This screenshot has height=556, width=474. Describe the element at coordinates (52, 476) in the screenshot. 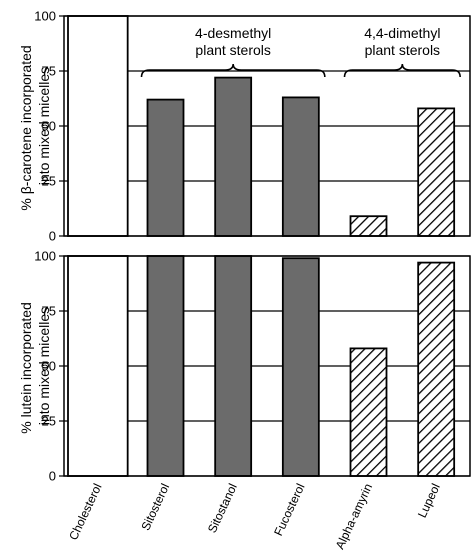

I see `lutein-y-tick-label: 0` at that location.